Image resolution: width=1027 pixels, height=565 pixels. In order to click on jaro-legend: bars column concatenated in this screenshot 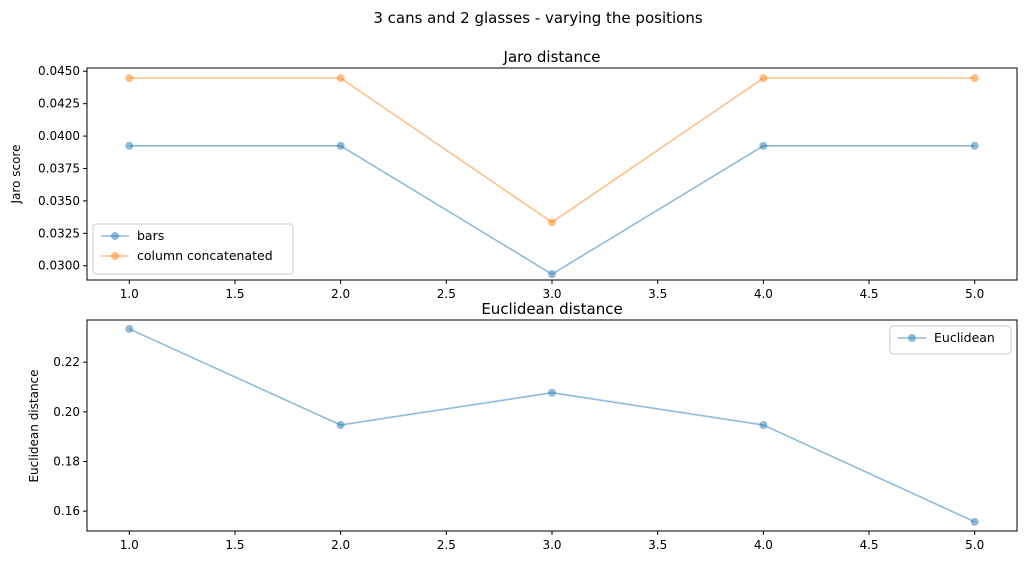, I will do `click(193, 249)`.